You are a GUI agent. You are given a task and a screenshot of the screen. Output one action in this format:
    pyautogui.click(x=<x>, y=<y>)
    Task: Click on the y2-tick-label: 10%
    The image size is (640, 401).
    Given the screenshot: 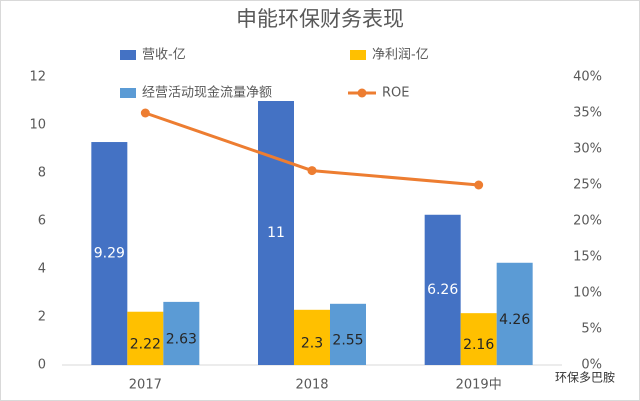 What is the action you would take?
    pyautogui.click(x=587, y=293)
    